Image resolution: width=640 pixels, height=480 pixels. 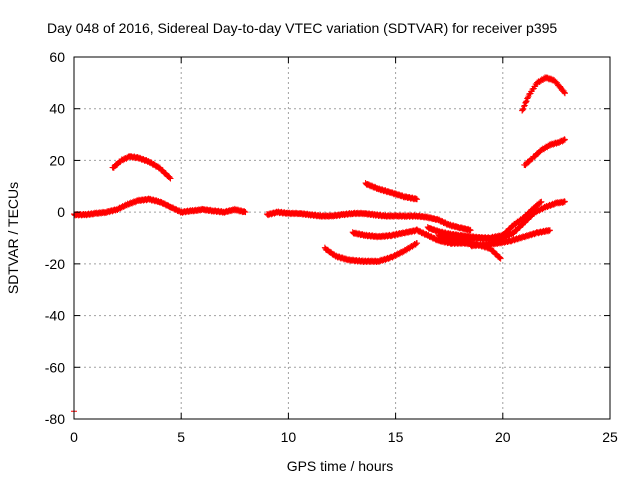 I want to click on y-tick-label: -60, so click(x=55, y=367).